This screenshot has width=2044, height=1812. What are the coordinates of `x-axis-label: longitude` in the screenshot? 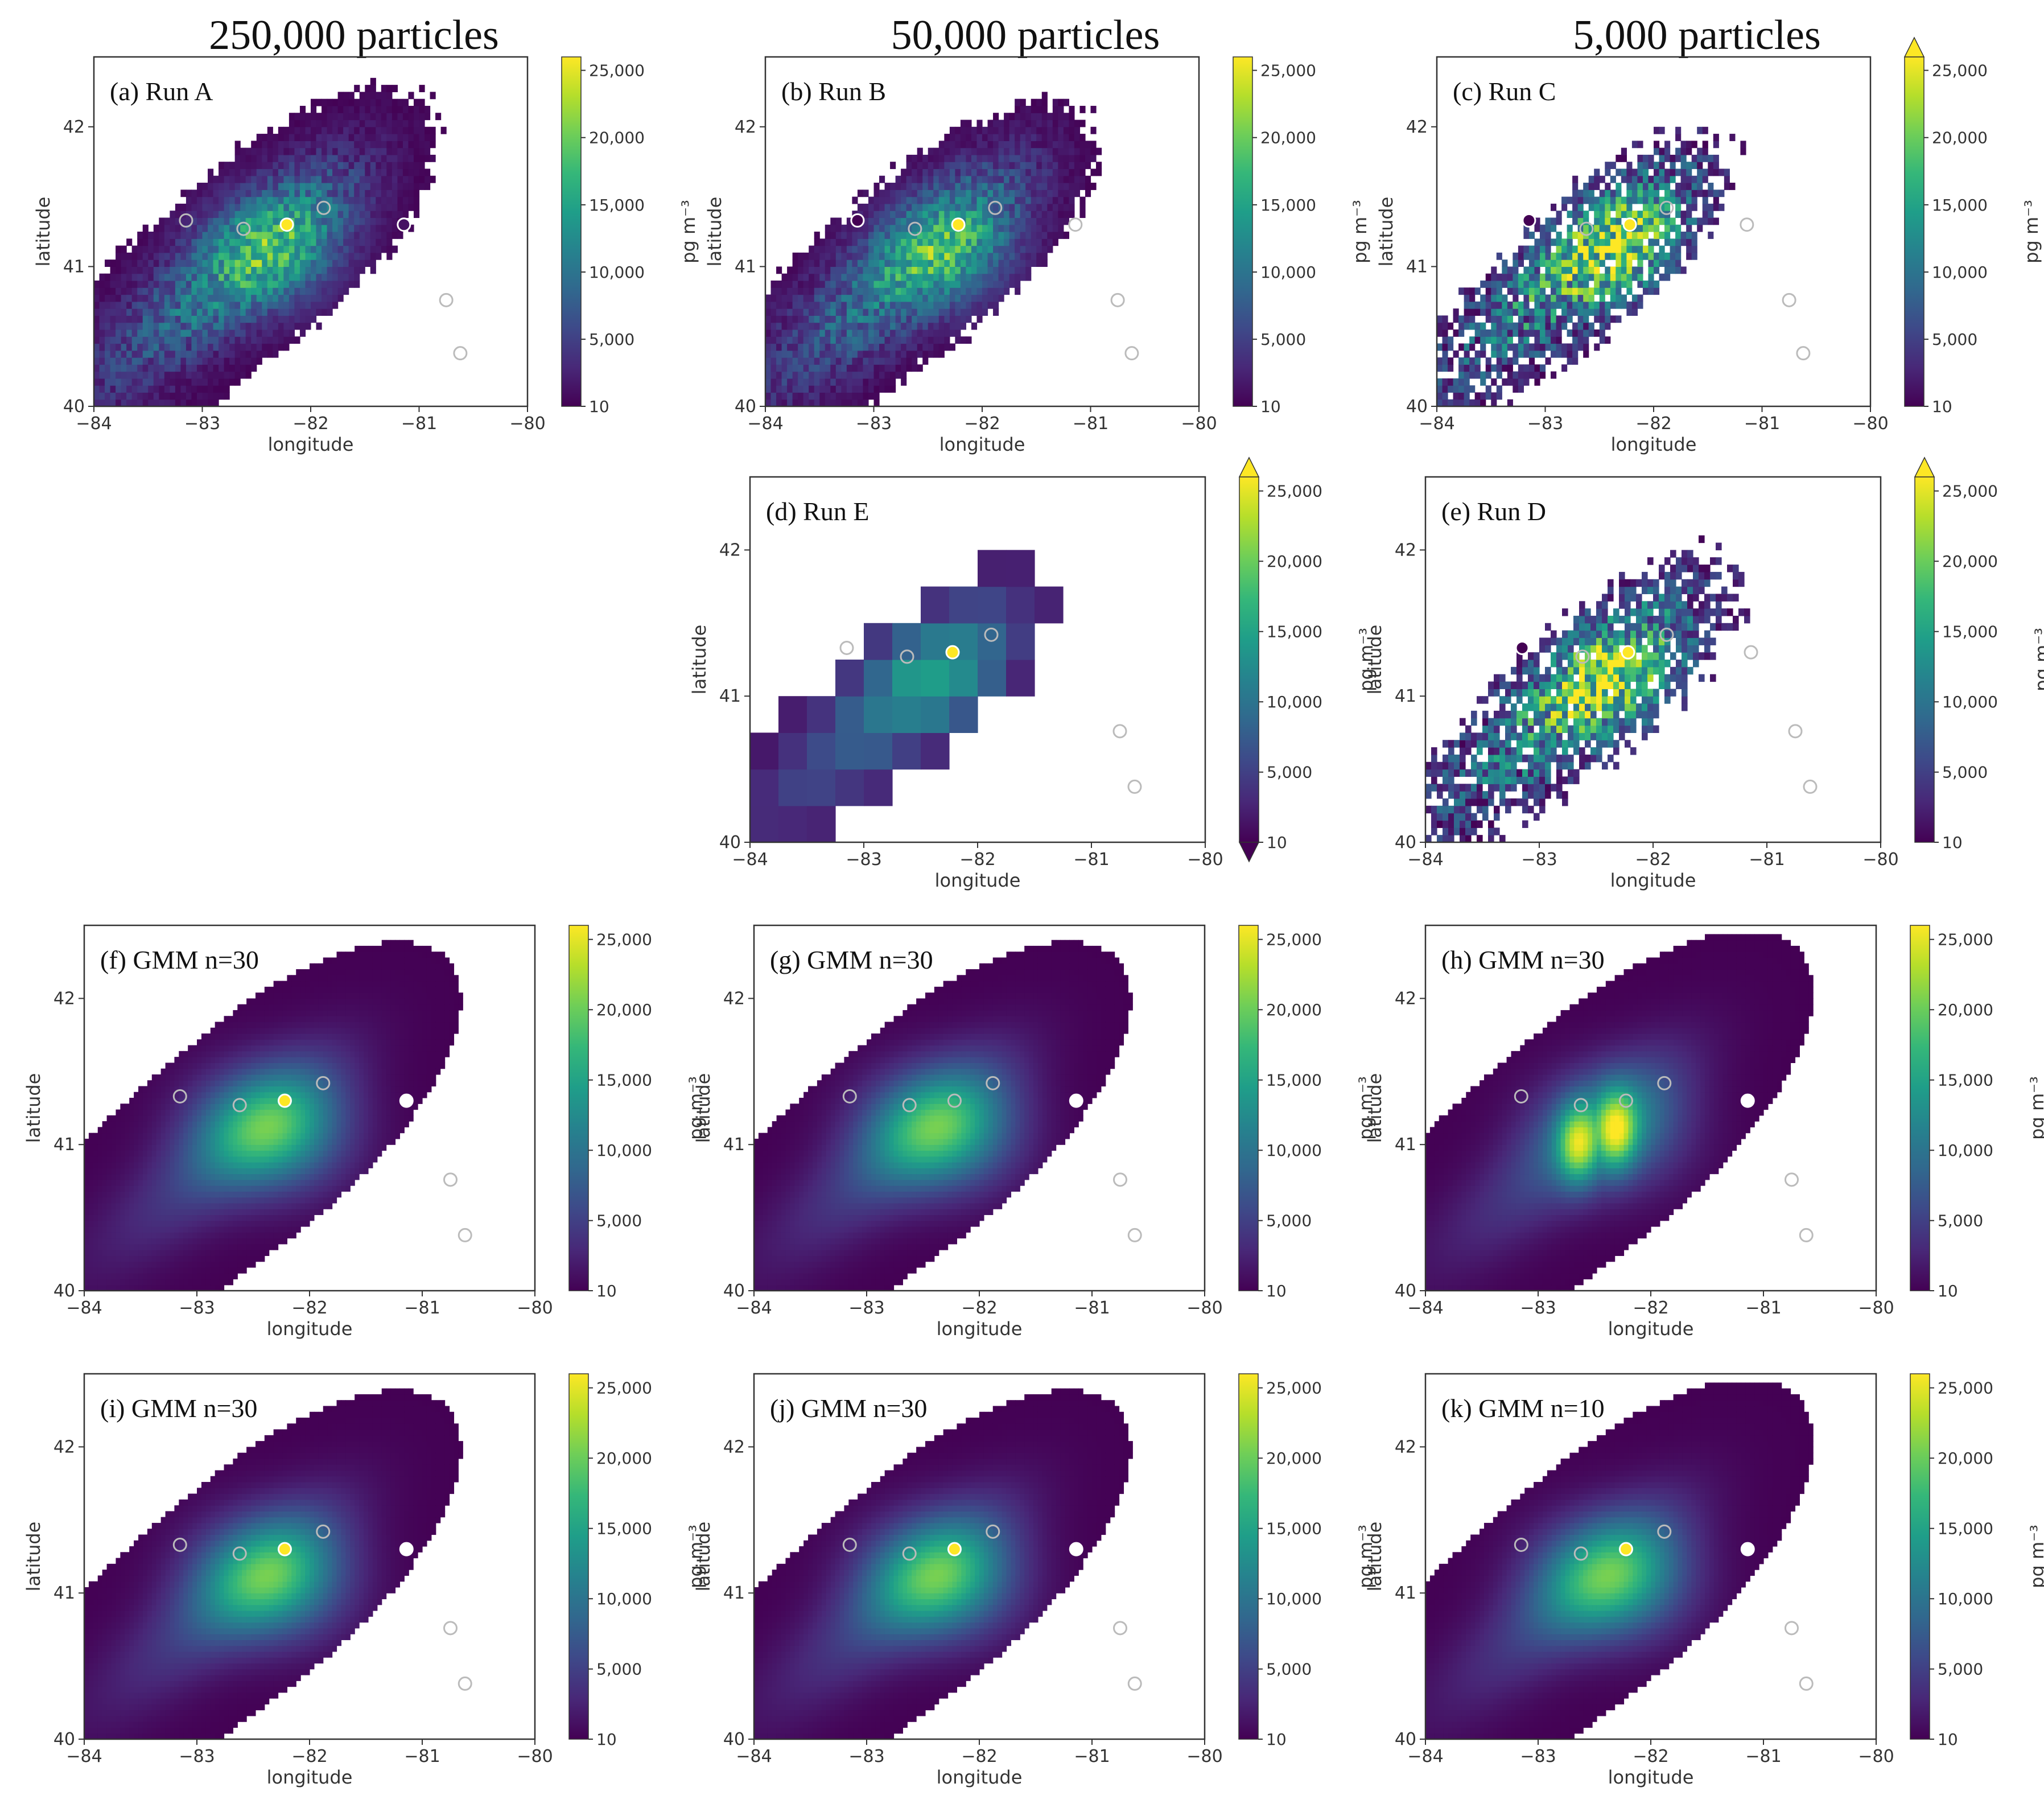 It's located at (311, 445).